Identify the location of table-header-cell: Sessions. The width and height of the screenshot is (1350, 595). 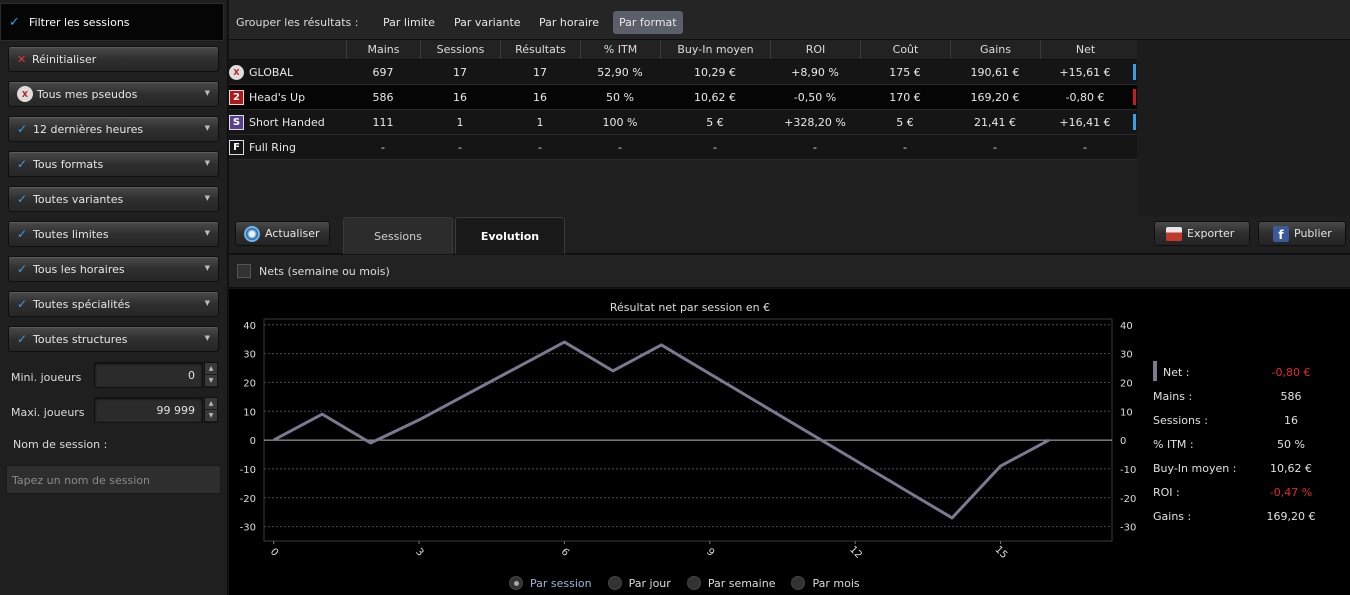
(460, 49).